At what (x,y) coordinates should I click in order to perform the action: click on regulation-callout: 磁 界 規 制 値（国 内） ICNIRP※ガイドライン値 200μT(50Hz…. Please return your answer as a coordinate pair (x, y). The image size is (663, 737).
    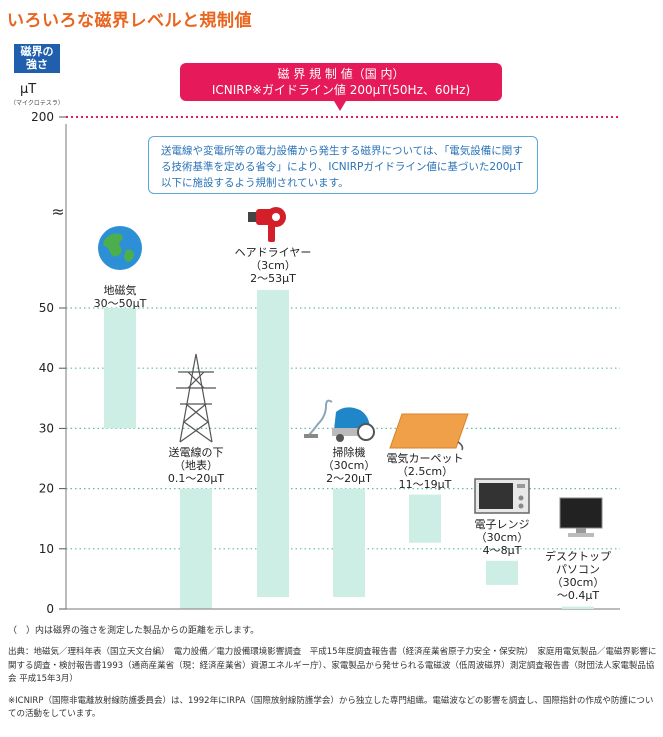
    Looking at the image, I should click on (341, 82).